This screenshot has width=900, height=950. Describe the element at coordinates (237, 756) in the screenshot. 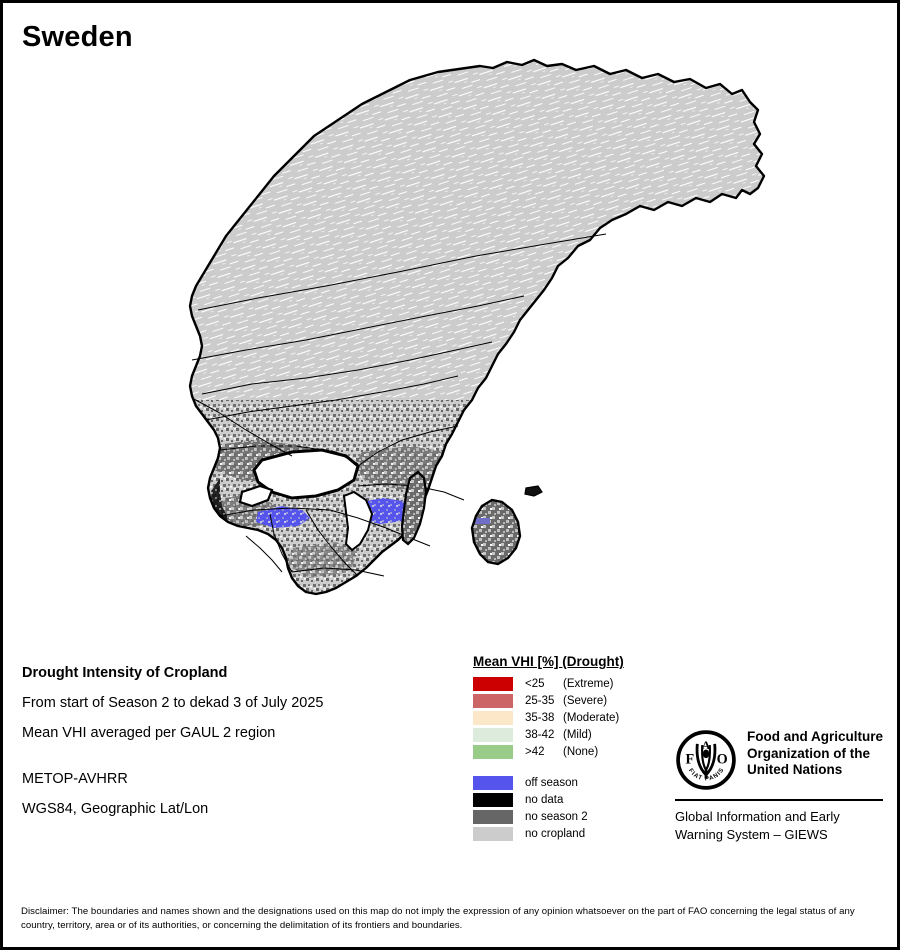

I see `caption-spacer` at that location.